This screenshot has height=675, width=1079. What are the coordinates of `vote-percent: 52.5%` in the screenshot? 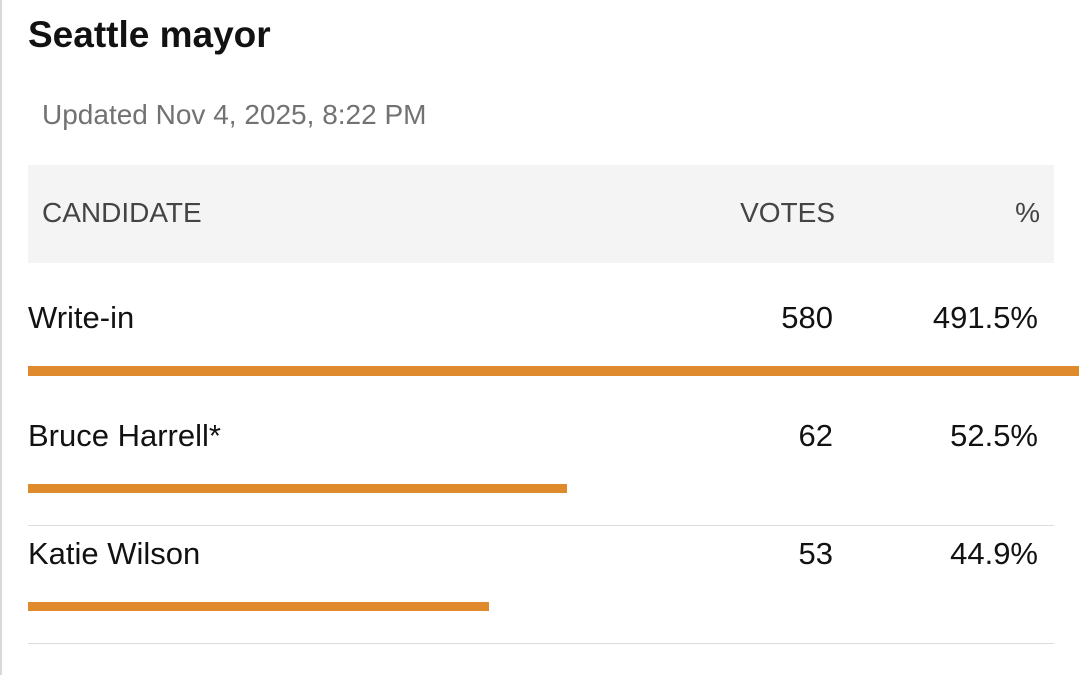 It's located at (994, 435).